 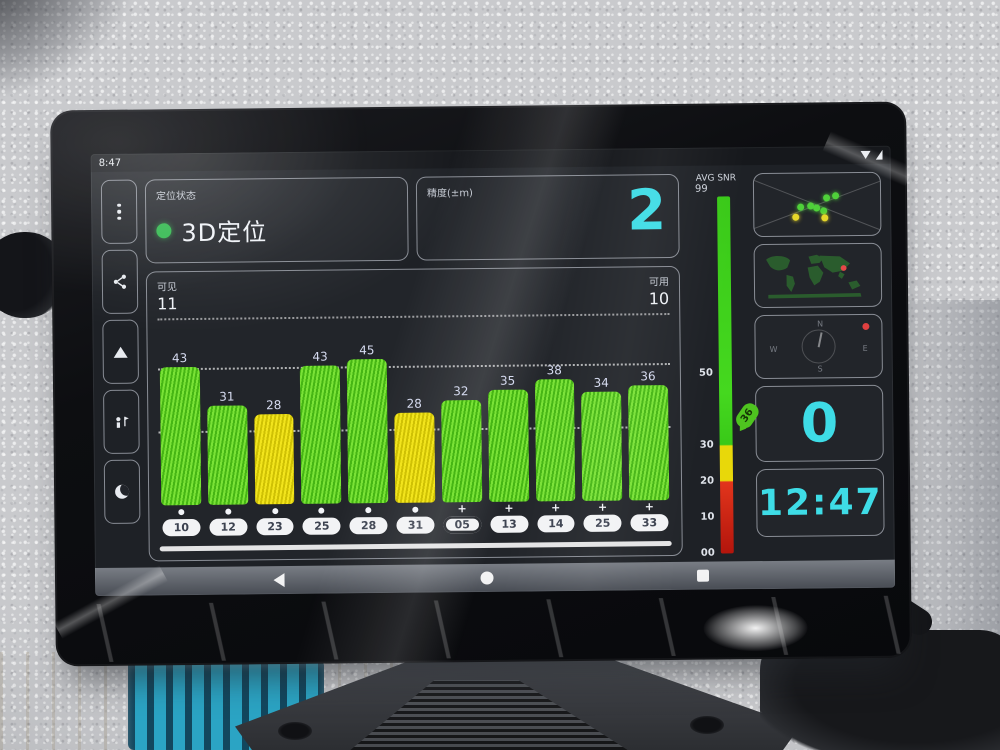 I want to click on snr-value: 36, so click(x=648, y=376).